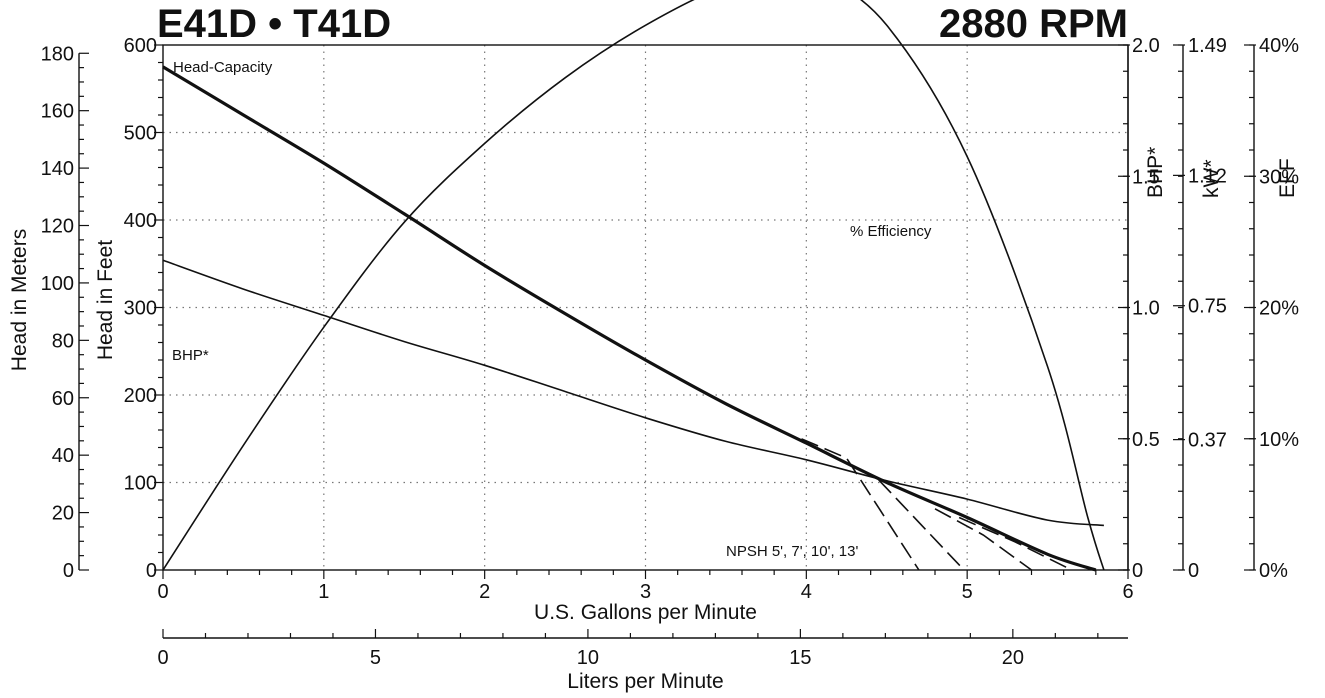  What do you see at coordinates (162, 592) in the screenshot?
I see `gpm-tick-label: 0` at bounding box center [162, 592].